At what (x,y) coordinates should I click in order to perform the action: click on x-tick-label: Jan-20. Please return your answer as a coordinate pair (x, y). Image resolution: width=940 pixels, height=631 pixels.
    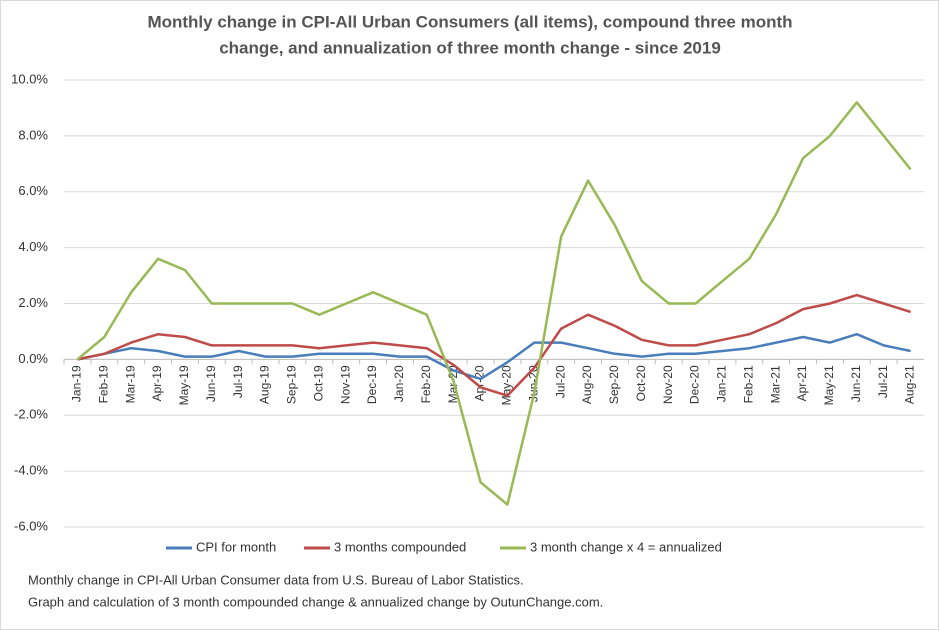
    Looking at the image, I should click on (399, 383).